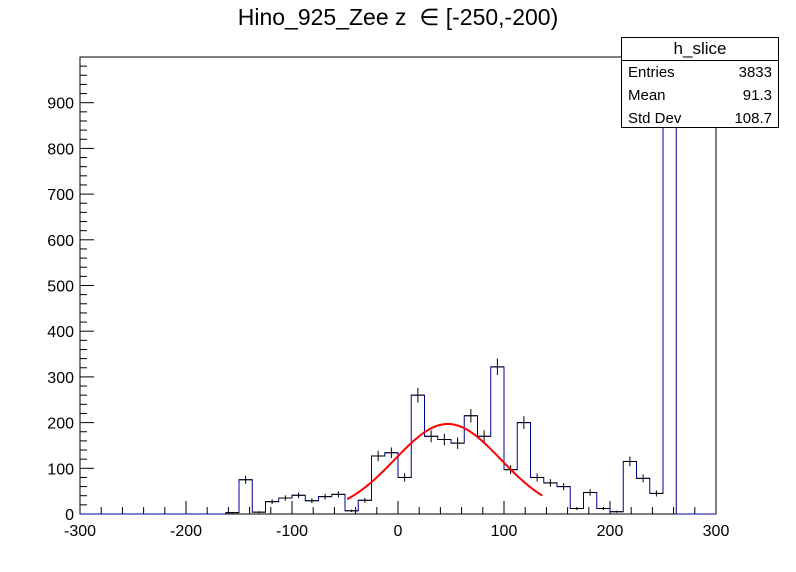 Image resolution: width=796 pixels, height=572 pixels. What do you see at coordinates (60, 378) in the screenshot?
I see `y-tick-label: 300` at bounding box center [60, 378].